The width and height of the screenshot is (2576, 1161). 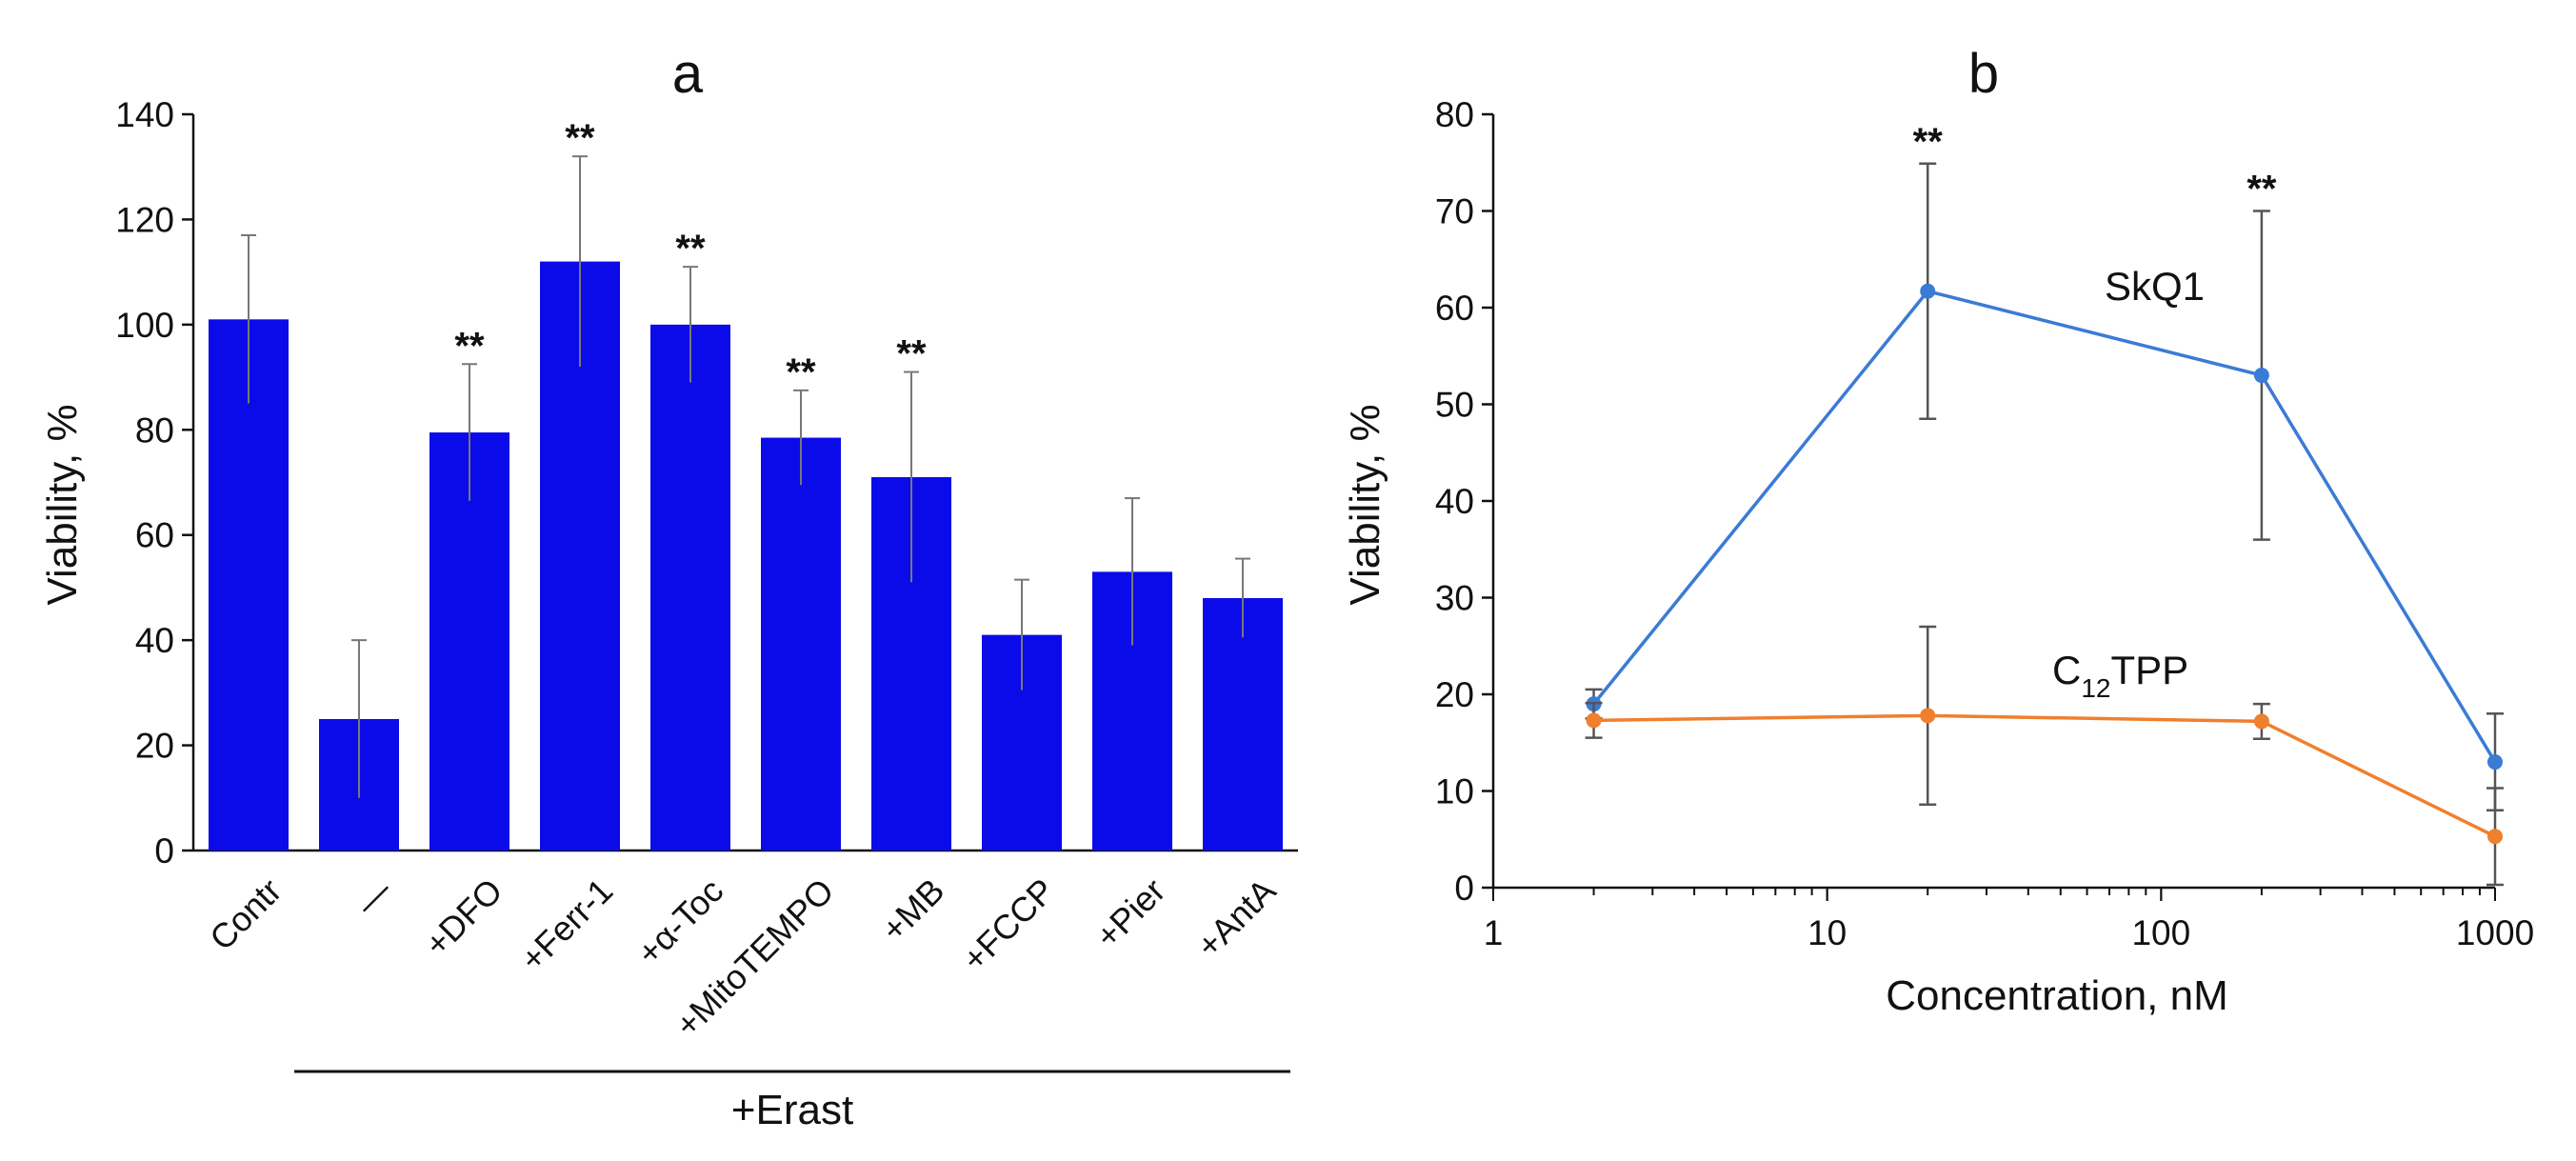 What do you see at coordinates (2044, 526) in the screenshot?
I see `series-line-skq1` at bounding box center [2044, 526].